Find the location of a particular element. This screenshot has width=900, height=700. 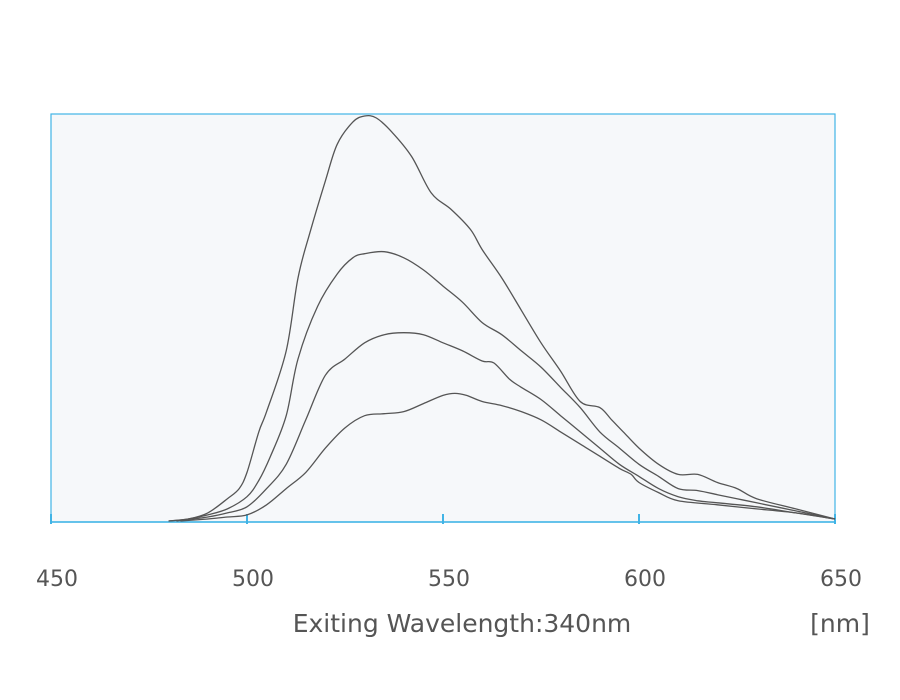

x-axis-tick-labels: 450 500 550 600 650 is located at coordinates (449, 579).